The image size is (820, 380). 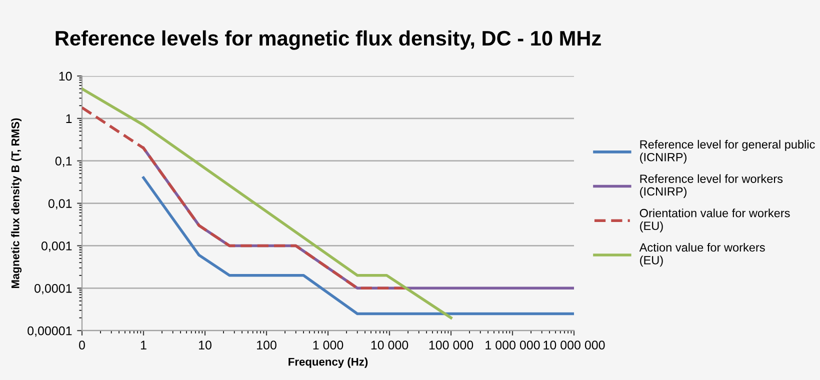 I want to click on legend-label: Reference level for workers (ICNIRP), so click(x=711, y=186).